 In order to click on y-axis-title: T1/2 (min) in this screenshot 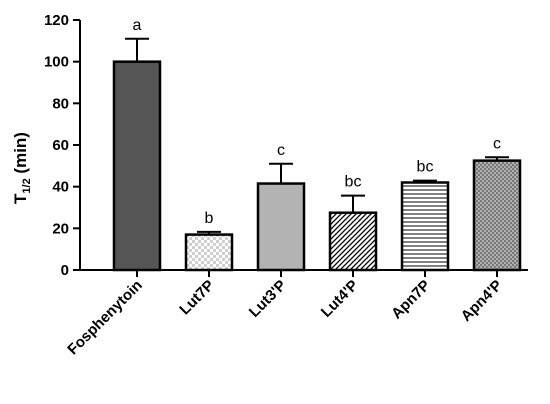, I will do `click(22, 168)`.